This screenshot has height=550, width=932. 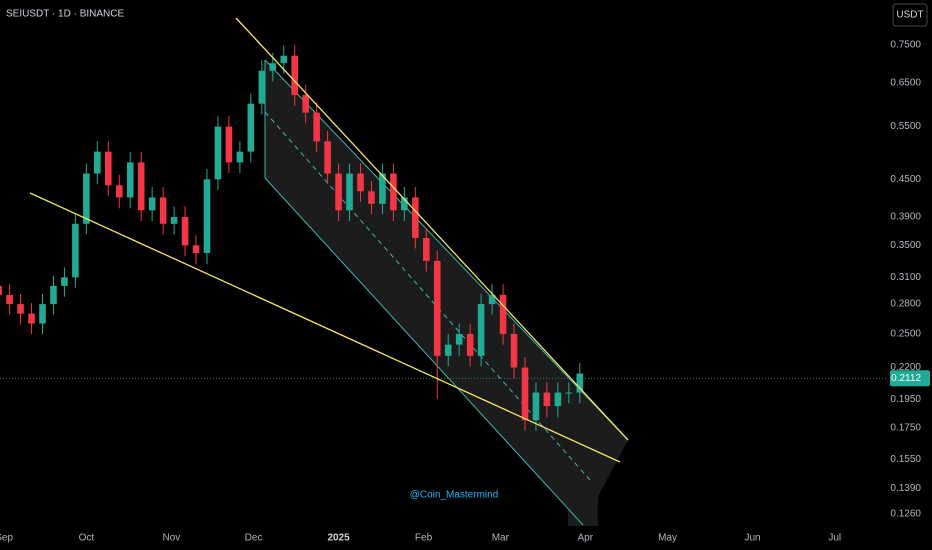 I want to click on x-tick-label: Oct, so click(x=87, y=538).